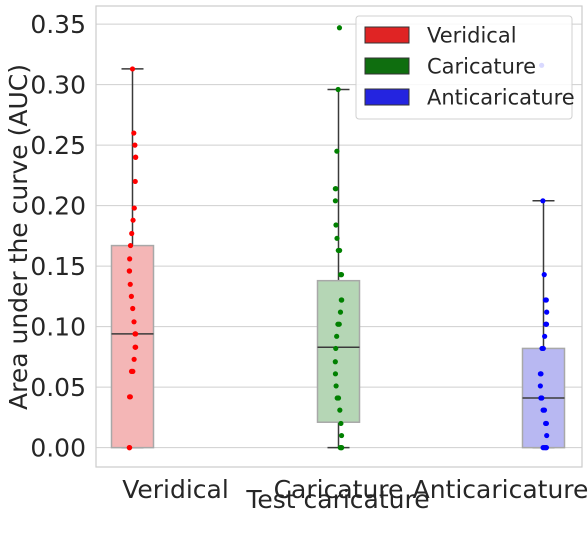  I want to click on legend: Veridical Caricature Anticaricature, so click(465, 67).